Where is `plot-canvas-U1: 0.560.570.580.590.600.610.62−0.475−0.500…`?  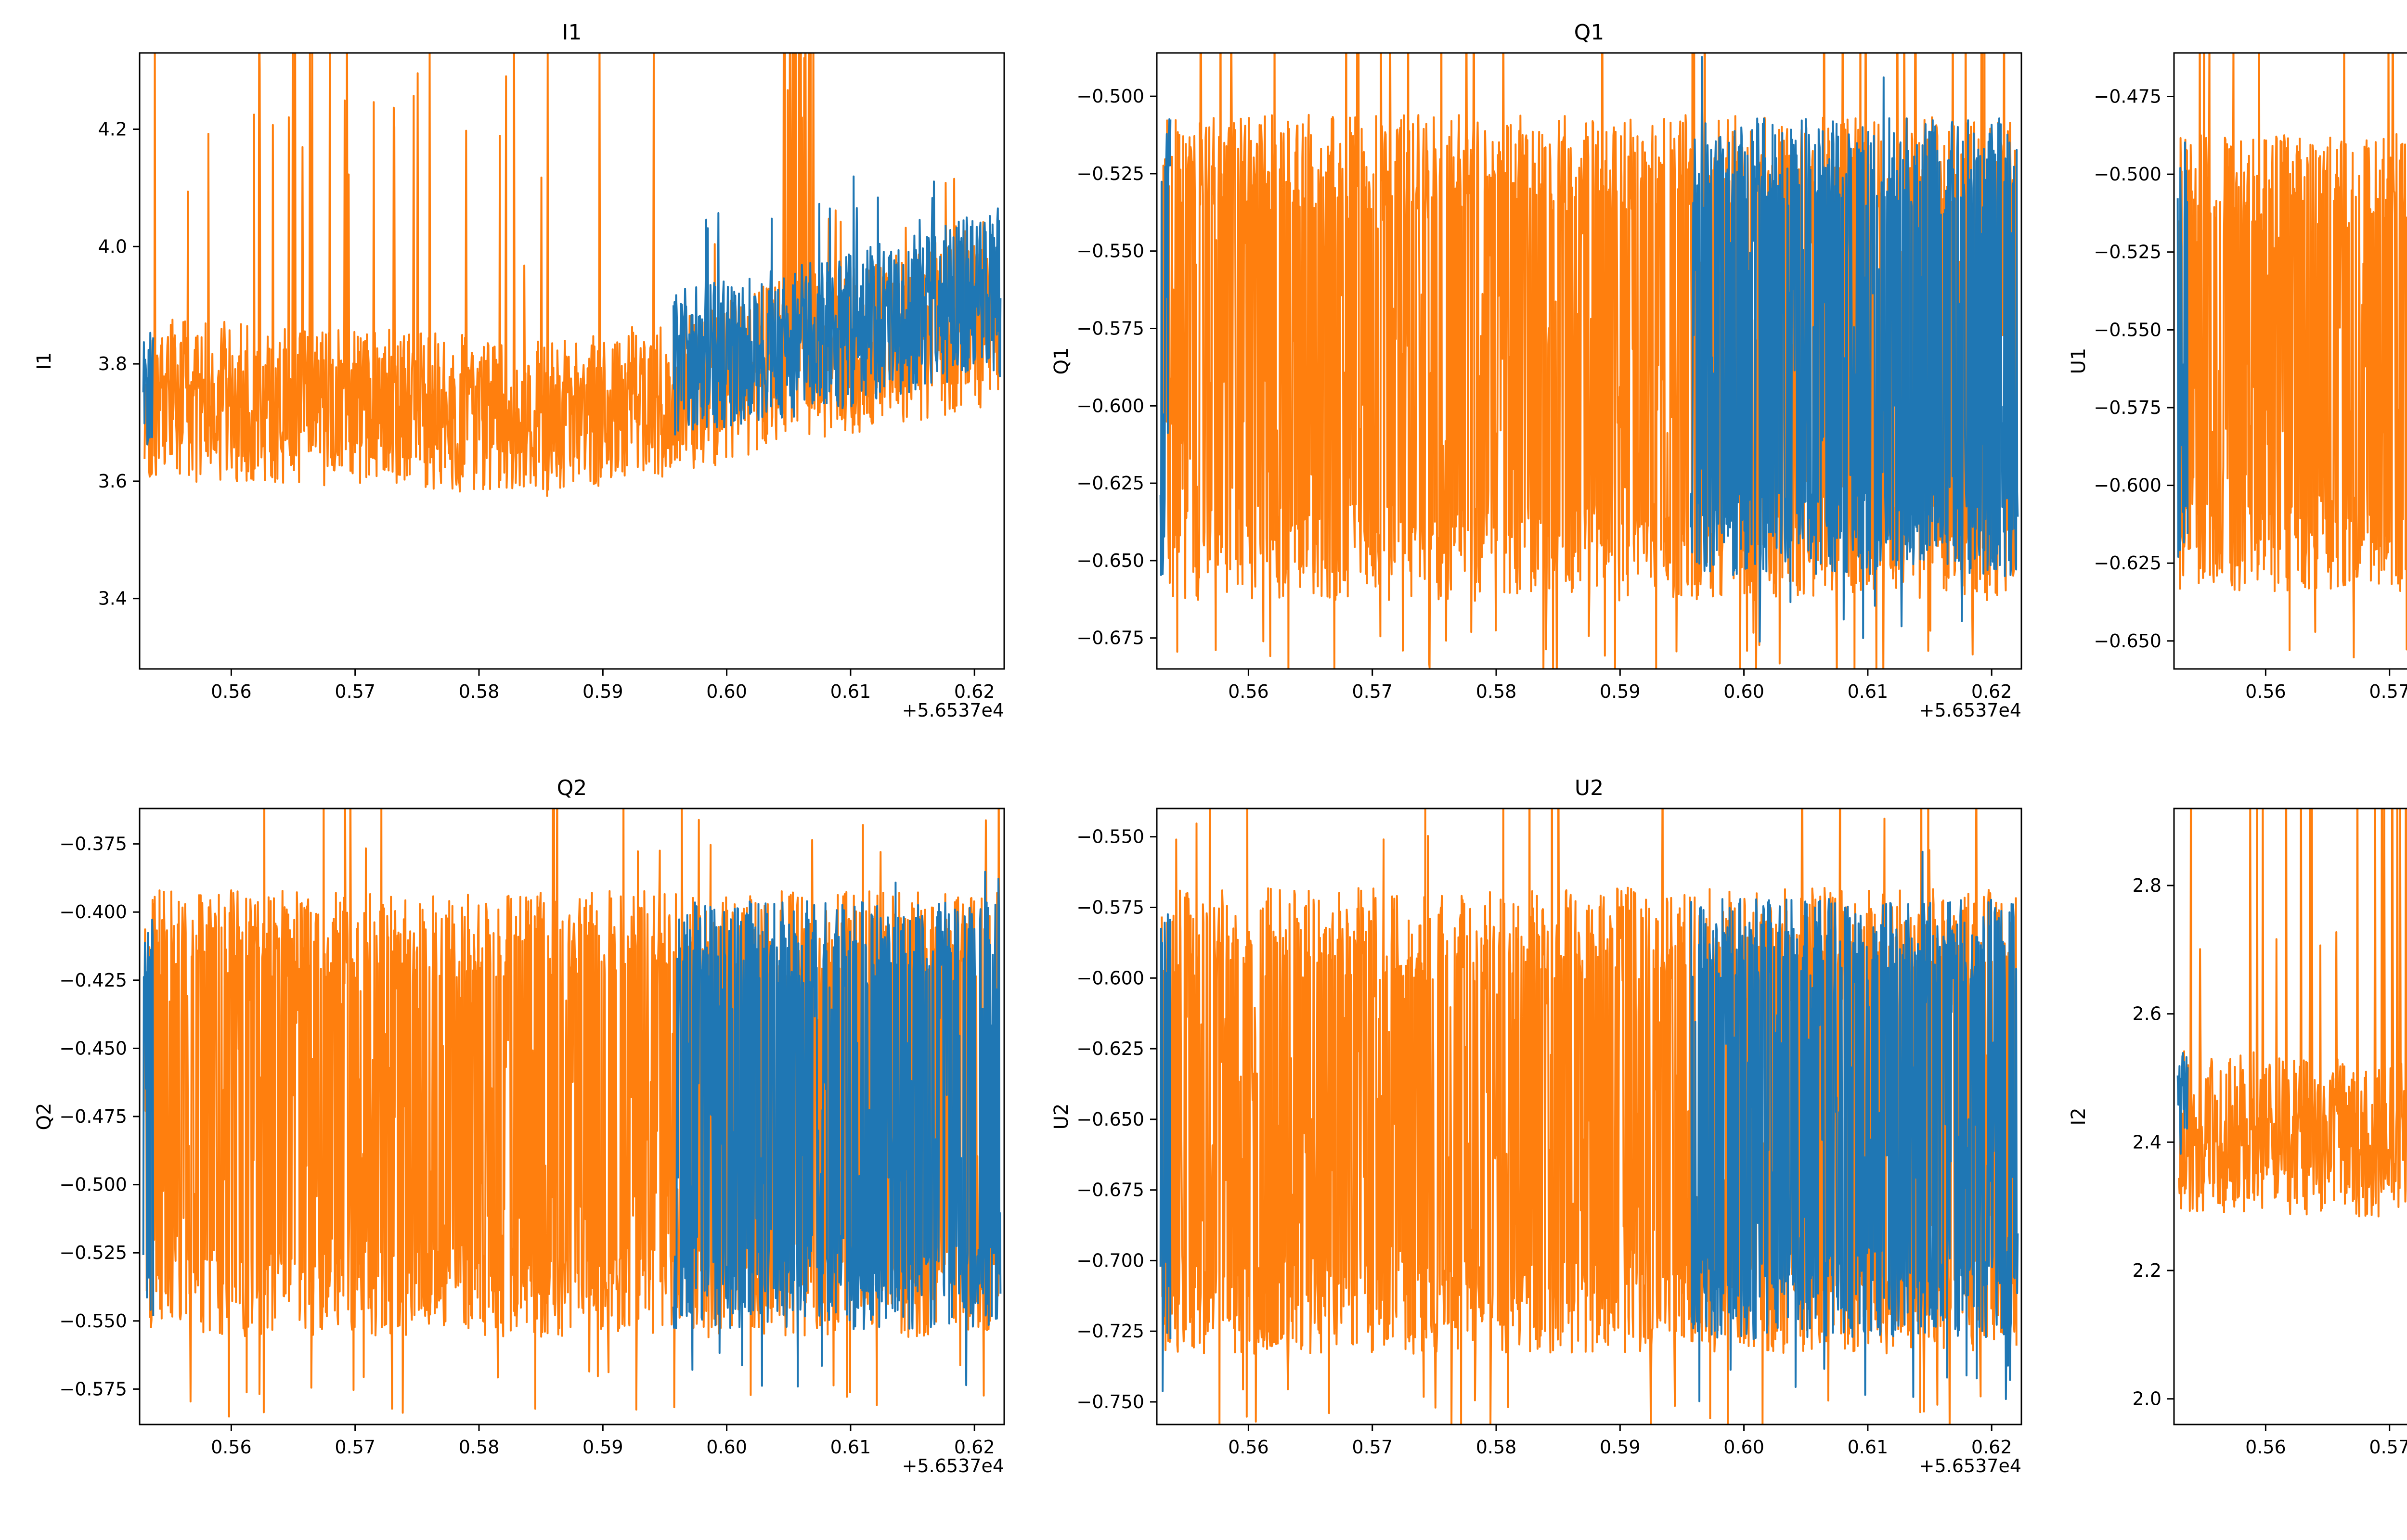 plot-canvas-U1: 0.560.570.580.590.600.610.62−0.475−0.500… is located at coordinates (2250, 377).